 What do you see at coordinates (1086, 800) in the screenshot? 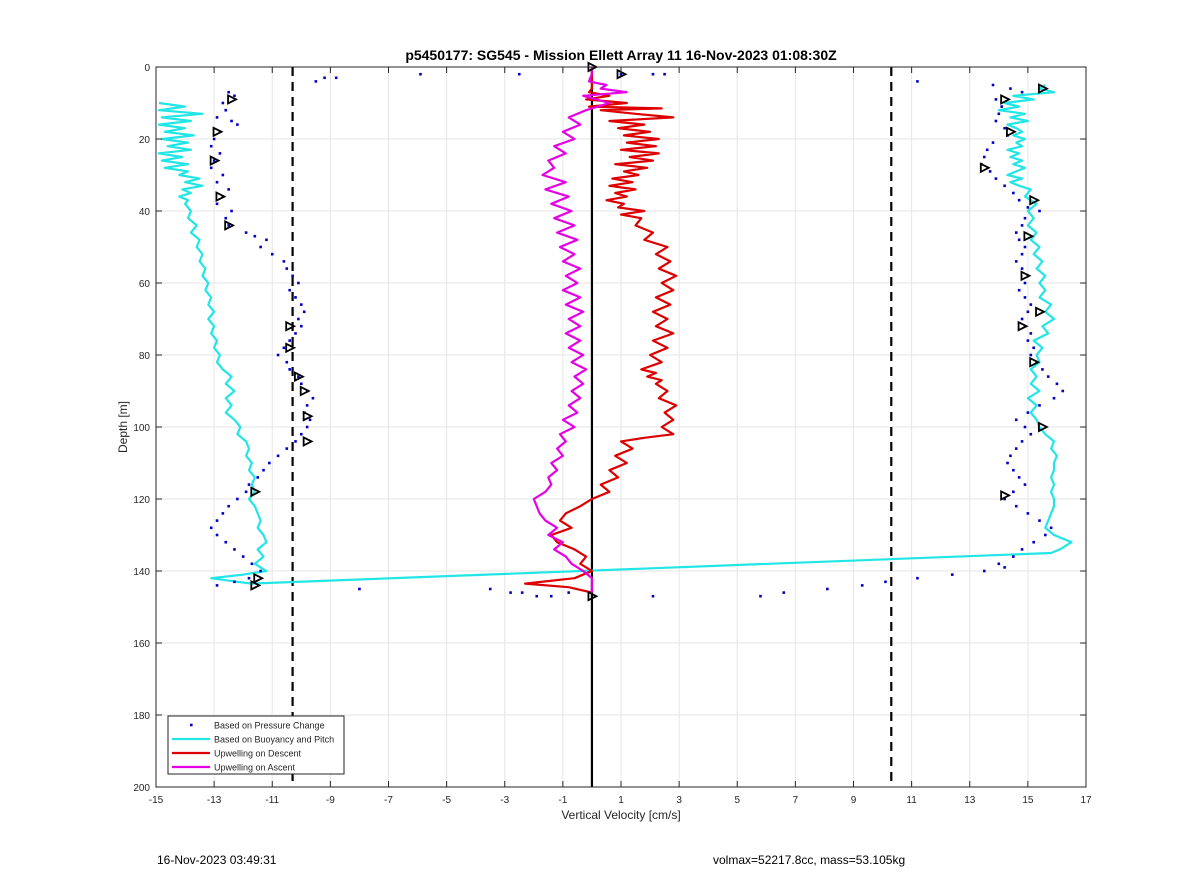
I see `x-tick-label: 17` at bounding box center [1086, 800].